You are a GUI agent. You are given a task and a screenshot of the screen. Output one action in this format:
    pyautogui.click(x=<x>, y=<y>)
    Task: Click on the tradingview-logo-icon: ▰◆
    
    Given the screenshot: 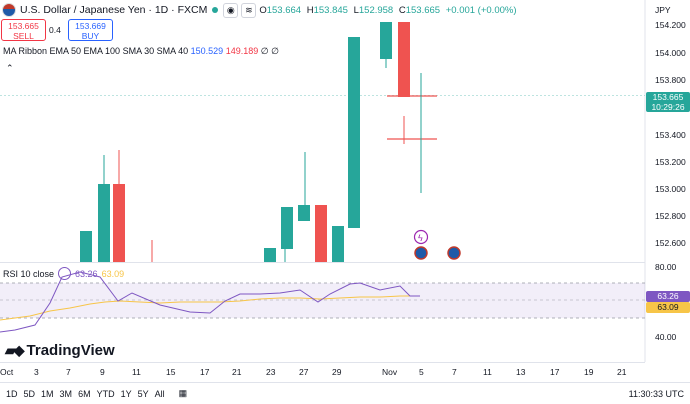 What is the action you would take?
    pyautogui.click(x=14, y=350)
    